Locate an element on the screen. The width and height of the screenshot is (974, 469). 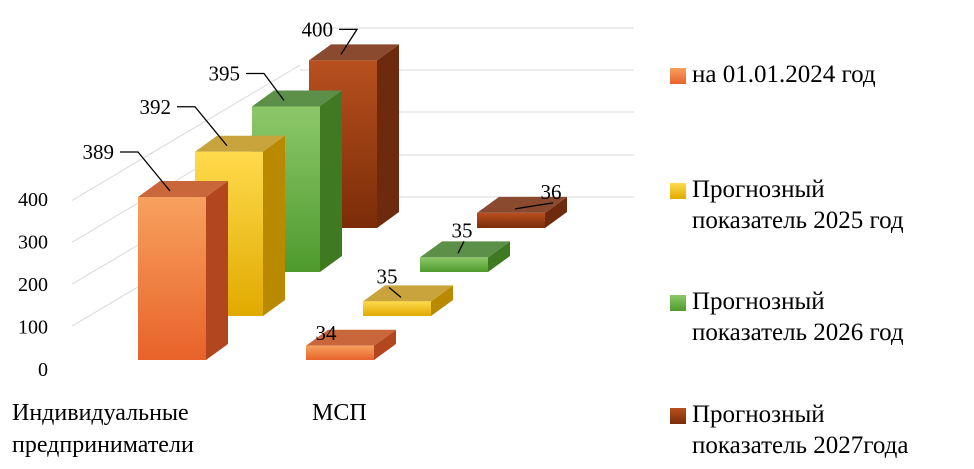
legend-item: на 01.01.2024 год is located at coordinates (773, 74).